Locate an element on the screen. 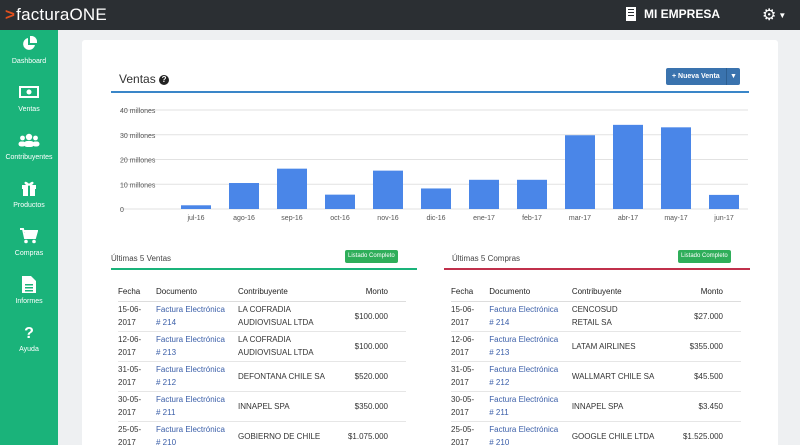 Image resolution: width=800 pixels, height=445 pixels. sidebar-item-dashboard: Dashboard is located at coordinates (29, 55).